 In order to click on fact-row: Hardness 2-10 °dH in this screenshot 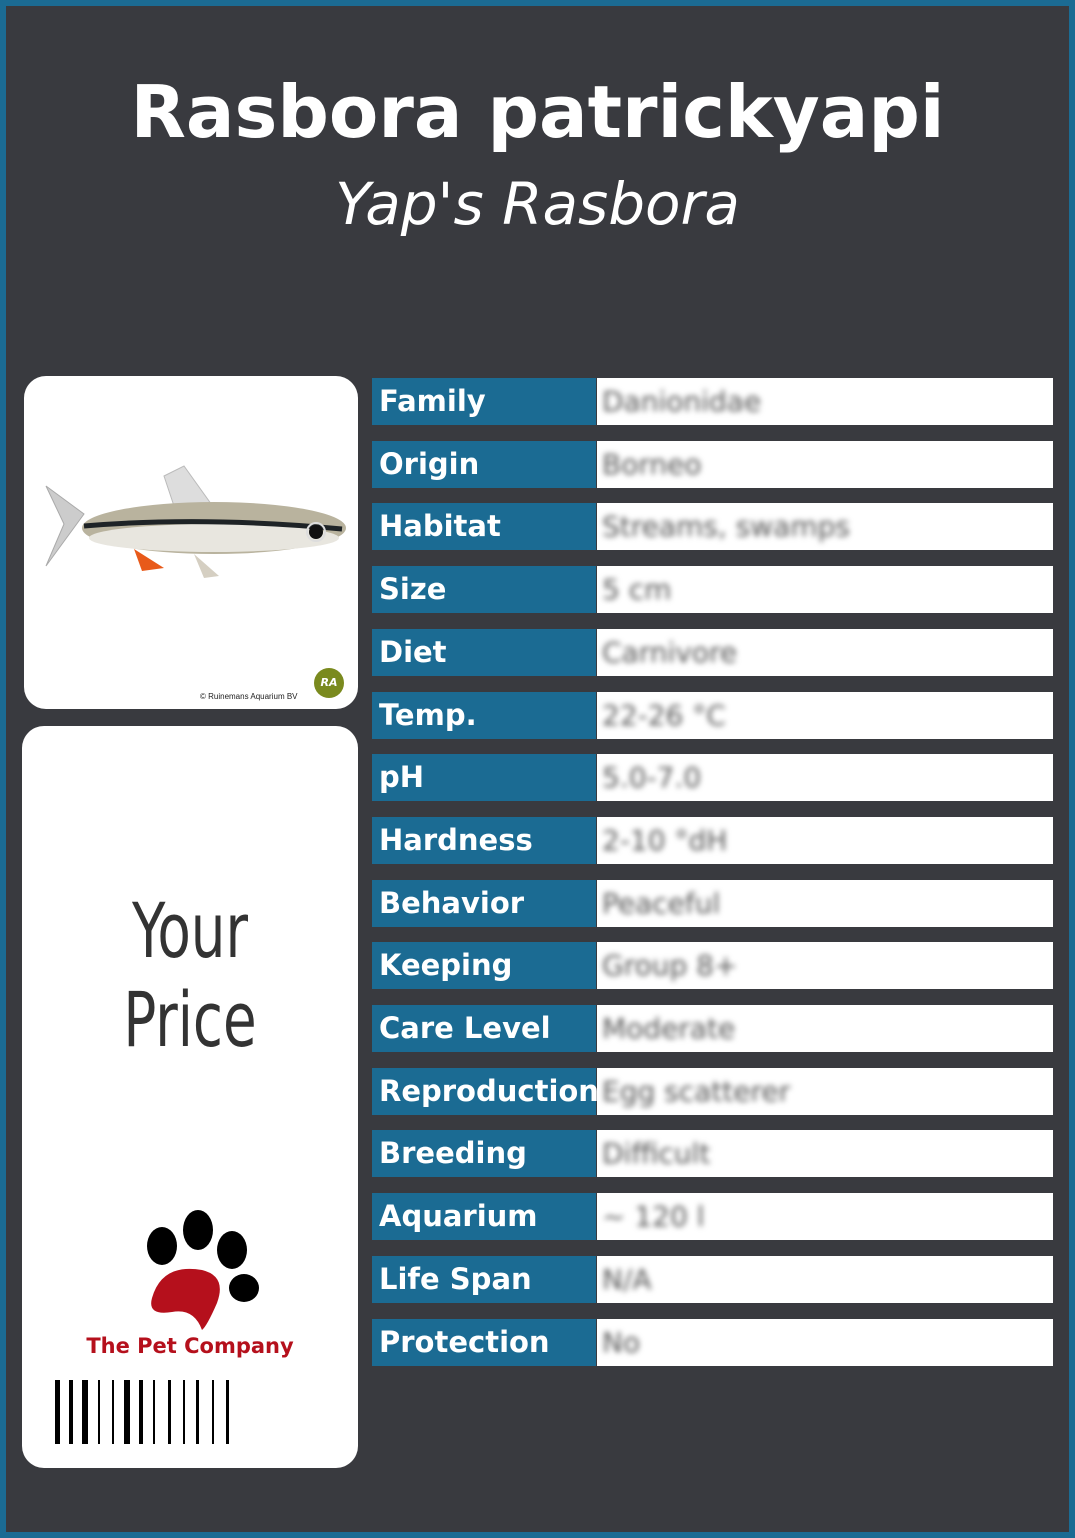, I will do `click(712, 840)`.